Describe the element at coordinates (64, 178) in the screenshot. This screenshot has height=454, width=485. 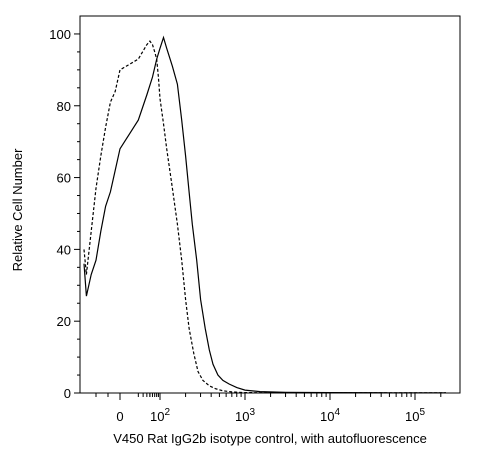
I see `y-tick-label: 60` at that location.